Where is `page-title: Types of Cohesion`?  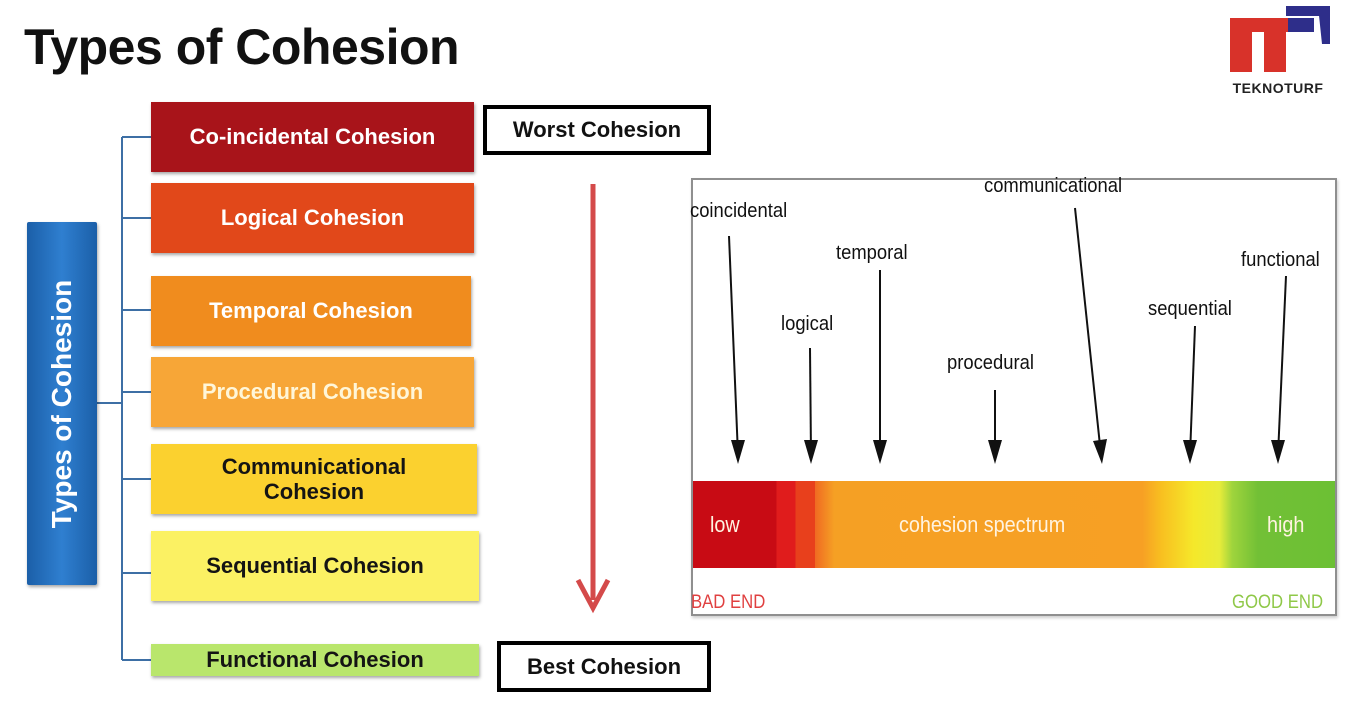
page-title: Types of Cohesion is located at coordinates (242, 47).